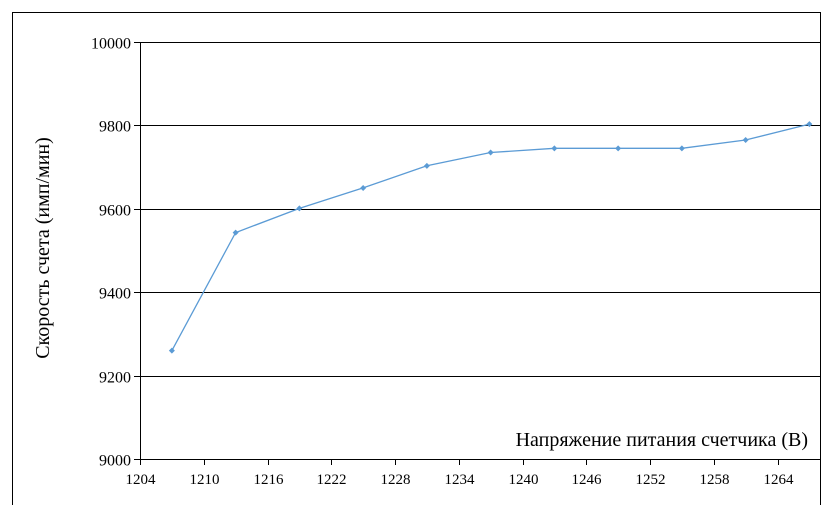  What do you see at coordinates (524, 480) in the screenshot?
I see `x-tick-label: 1240` at bounding box center [524, 480].